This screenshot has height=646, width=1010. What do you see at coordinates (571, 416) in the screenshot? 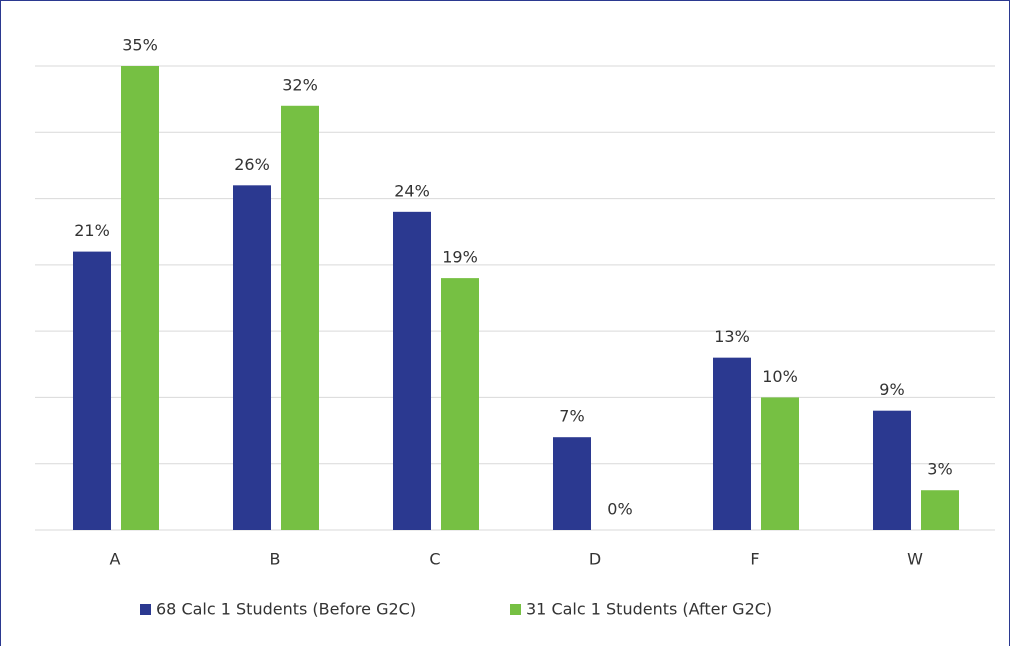
I see `value-label: 7%` at bounding box center [571, 416].